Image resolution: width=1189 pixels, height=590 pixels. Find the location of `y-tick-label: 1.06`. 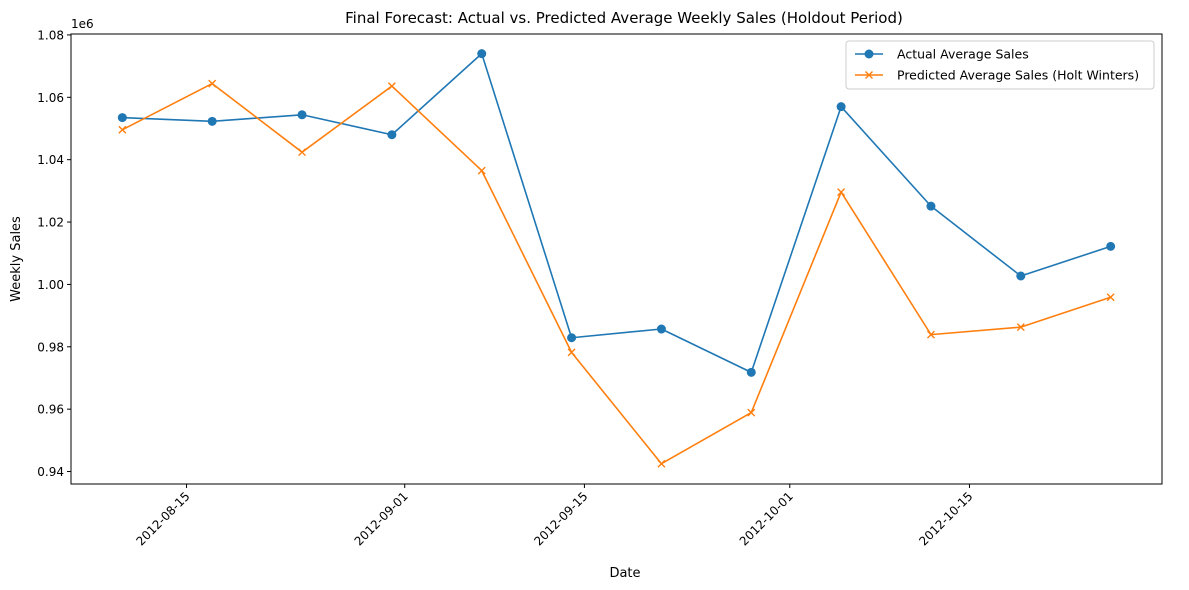

y-tick-label: 1.06 is located at coordinates (50, 98).